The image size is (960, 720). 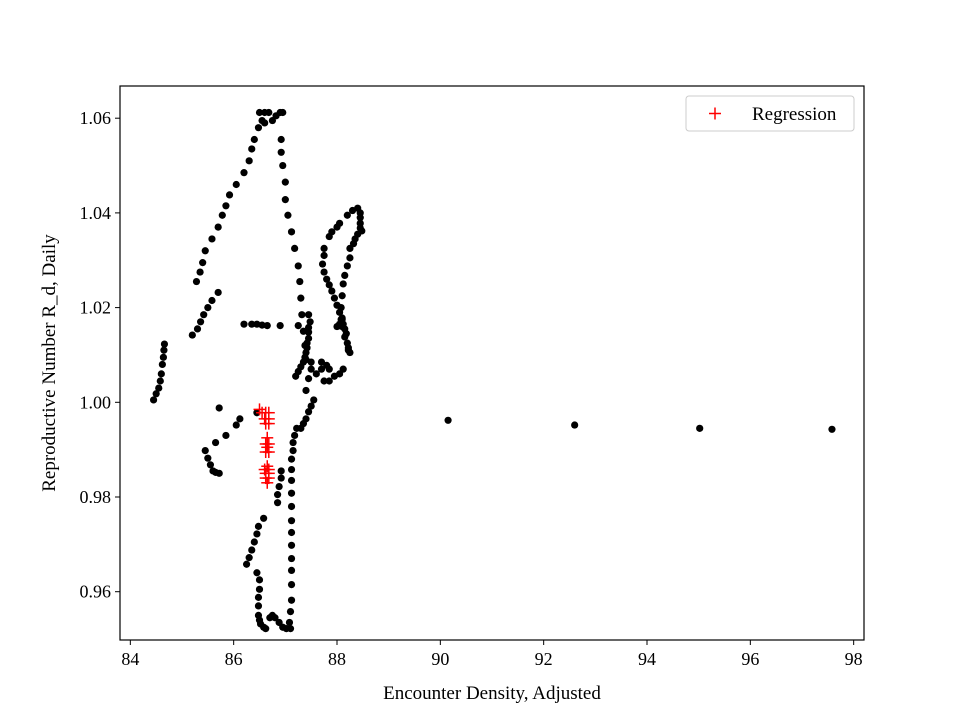 What do you see at coordinates (492, 654) in the screenshot?
I see `x-axis: 84 86 88 90 92 94 96 98` at bounding box center [492, 654].